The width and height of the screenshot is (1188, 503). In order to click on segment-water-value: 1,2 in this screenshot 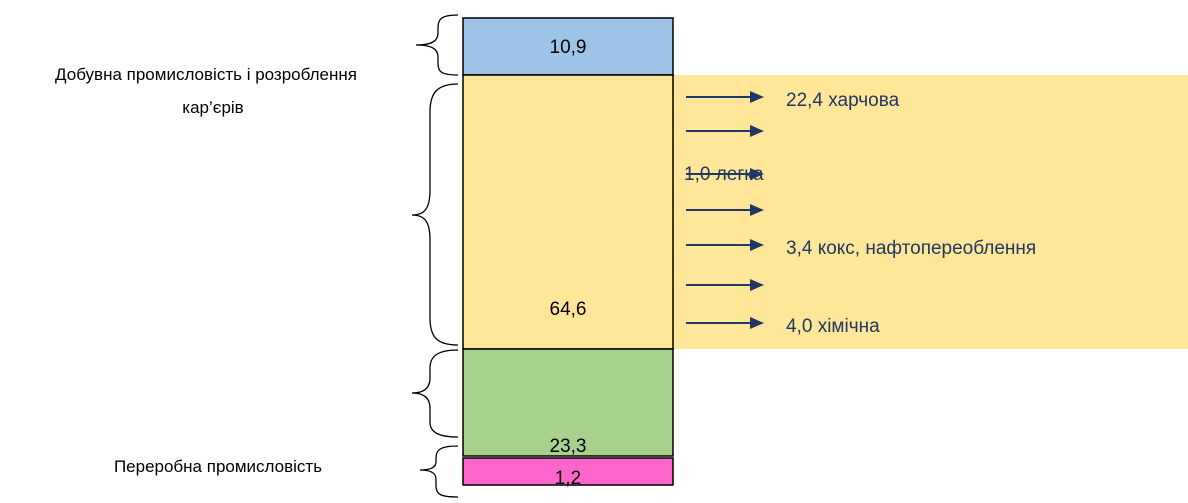, I will do `click(568, 478)`.